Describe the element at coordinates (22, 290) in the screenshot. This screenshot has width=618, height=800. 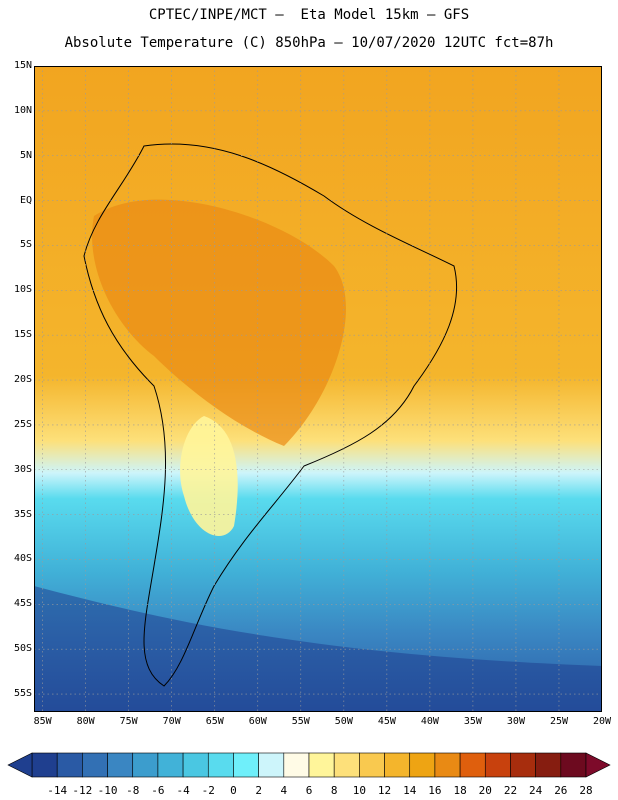
I see `lat-tick-label: 10S` at that location.